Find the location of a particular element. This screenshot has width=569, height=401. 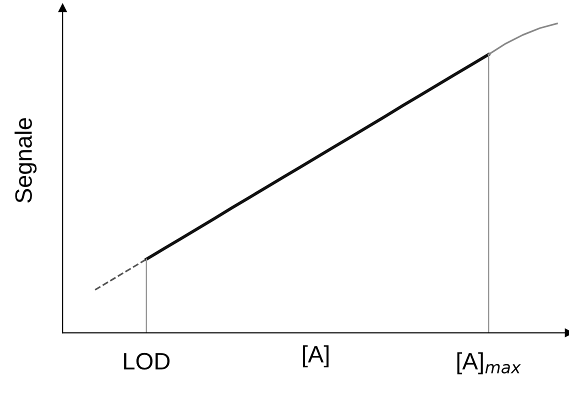

x-axis-title: [A] is located at coordinates (316, 356).